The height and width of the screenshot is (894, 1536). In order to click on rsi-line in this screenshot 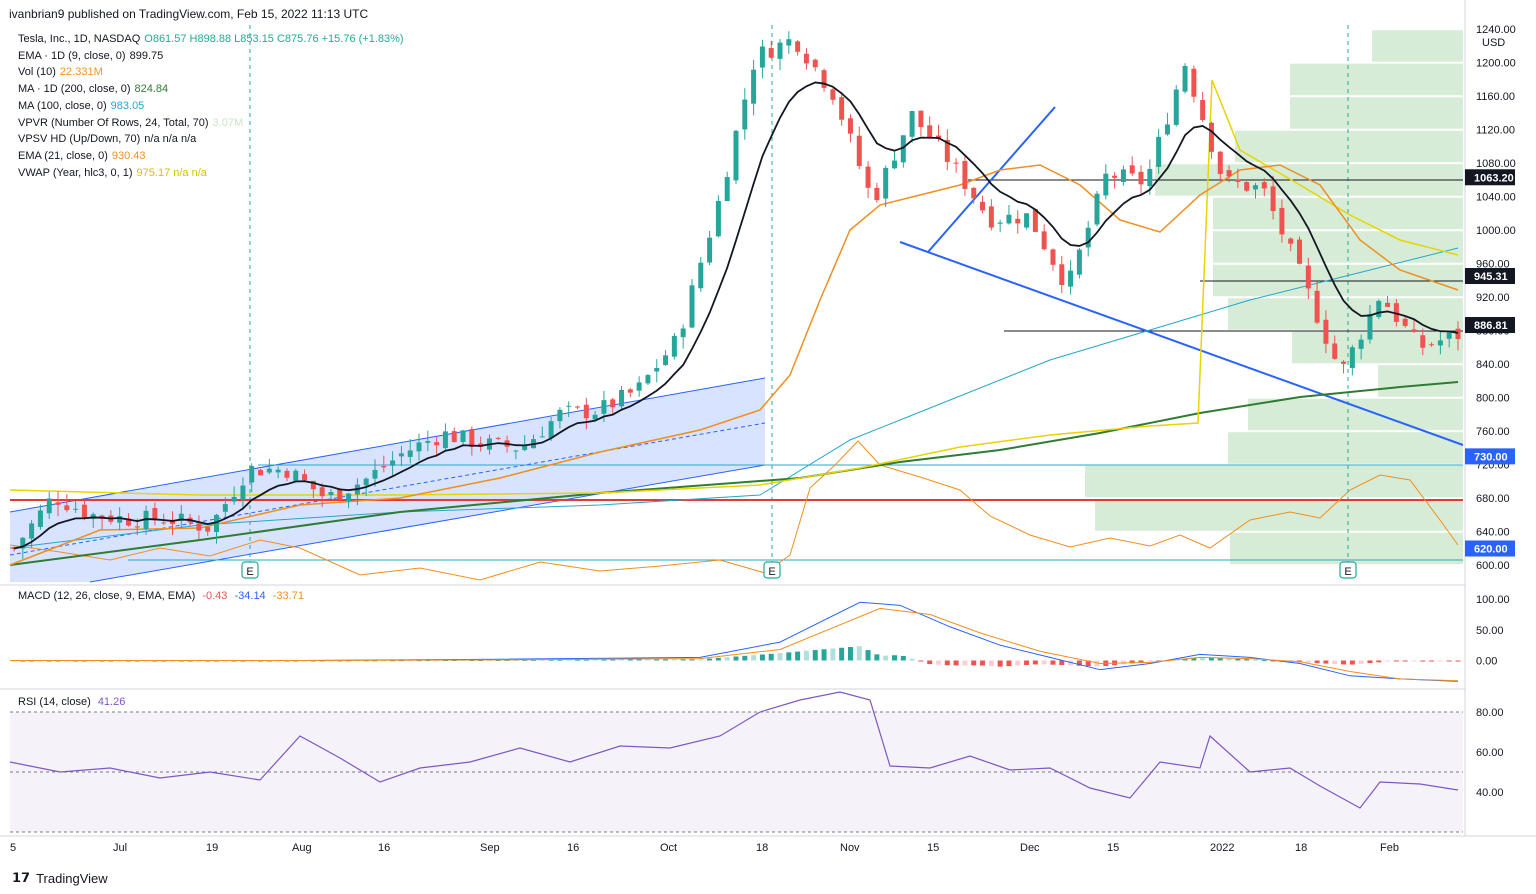, I will do `click(734, 750)`.